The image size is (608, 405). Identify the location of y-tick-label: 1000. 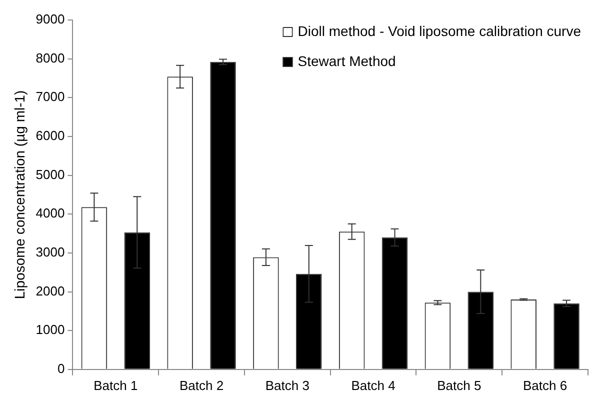
(50, 330).